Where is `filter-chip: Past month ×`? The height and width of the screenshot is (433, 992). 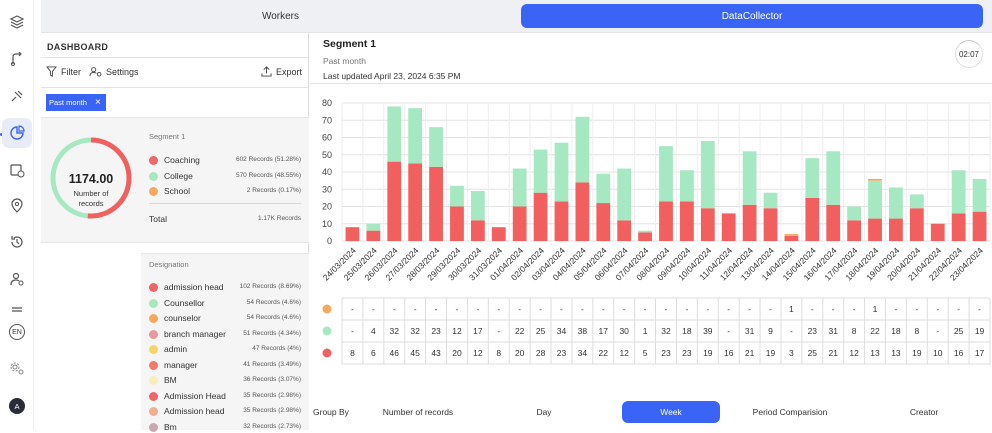
filter-chip: Past month × is located at coordinates (76, 102).